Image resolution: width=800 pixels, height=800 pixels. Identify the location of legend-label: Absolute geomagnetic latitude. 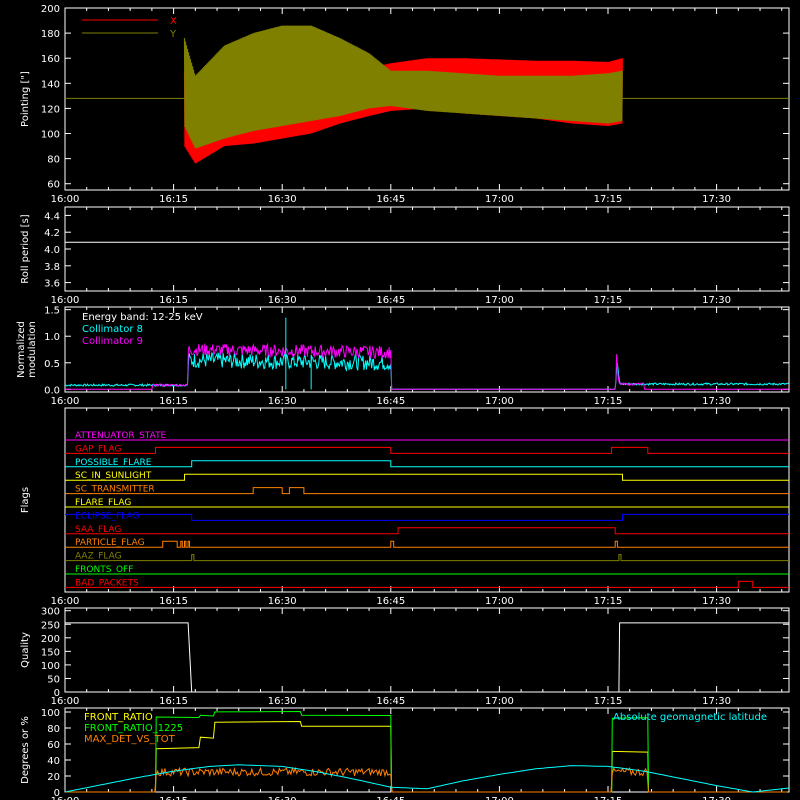
(690, 717).